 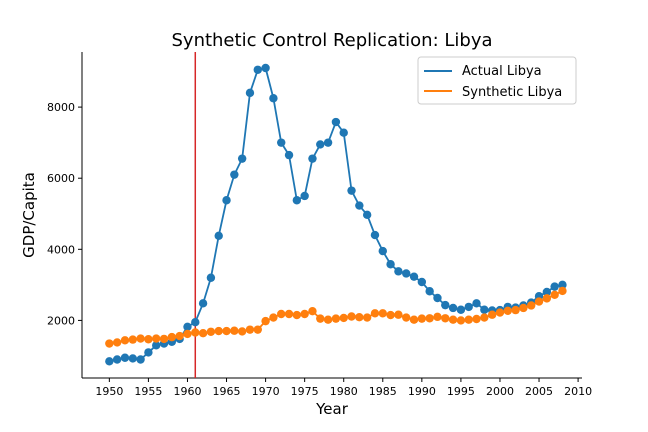 I want to click on x-tick-label: 1970, so click(x=266, y=391).